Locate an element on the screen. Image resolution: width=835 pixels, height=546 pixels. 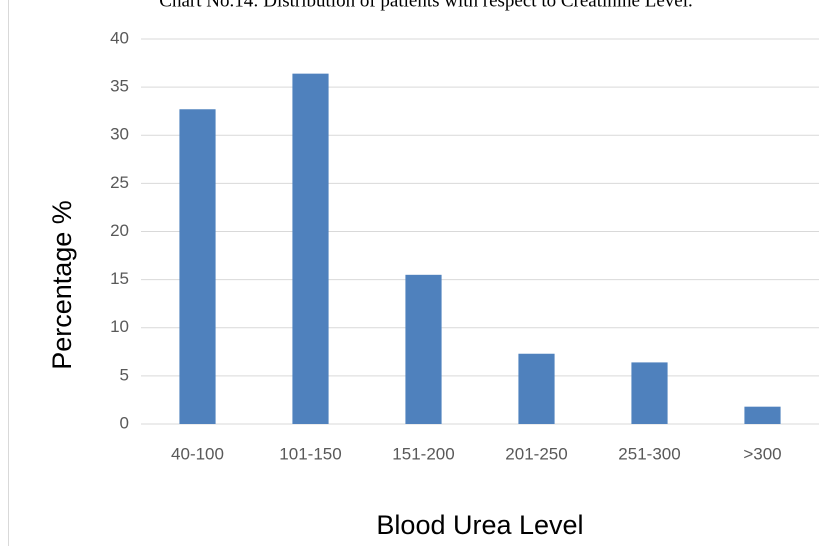
y-tick-label: 40 is located at coordinates (119, 37).